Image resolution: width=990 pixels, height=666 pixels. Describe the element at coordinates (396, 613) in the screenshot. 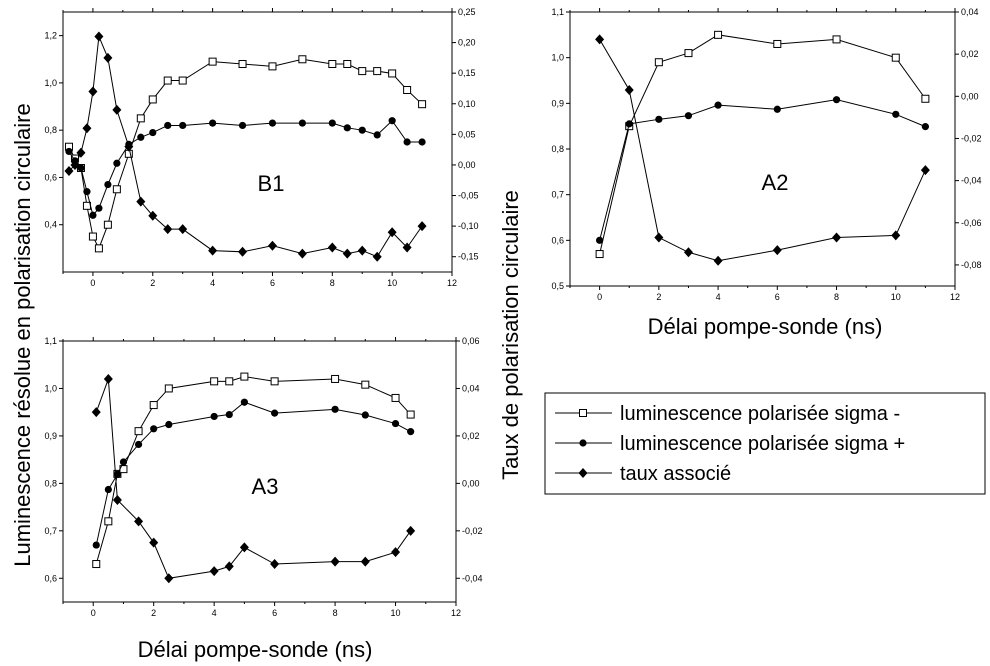

I see `x-tick-label: 10` at that location.